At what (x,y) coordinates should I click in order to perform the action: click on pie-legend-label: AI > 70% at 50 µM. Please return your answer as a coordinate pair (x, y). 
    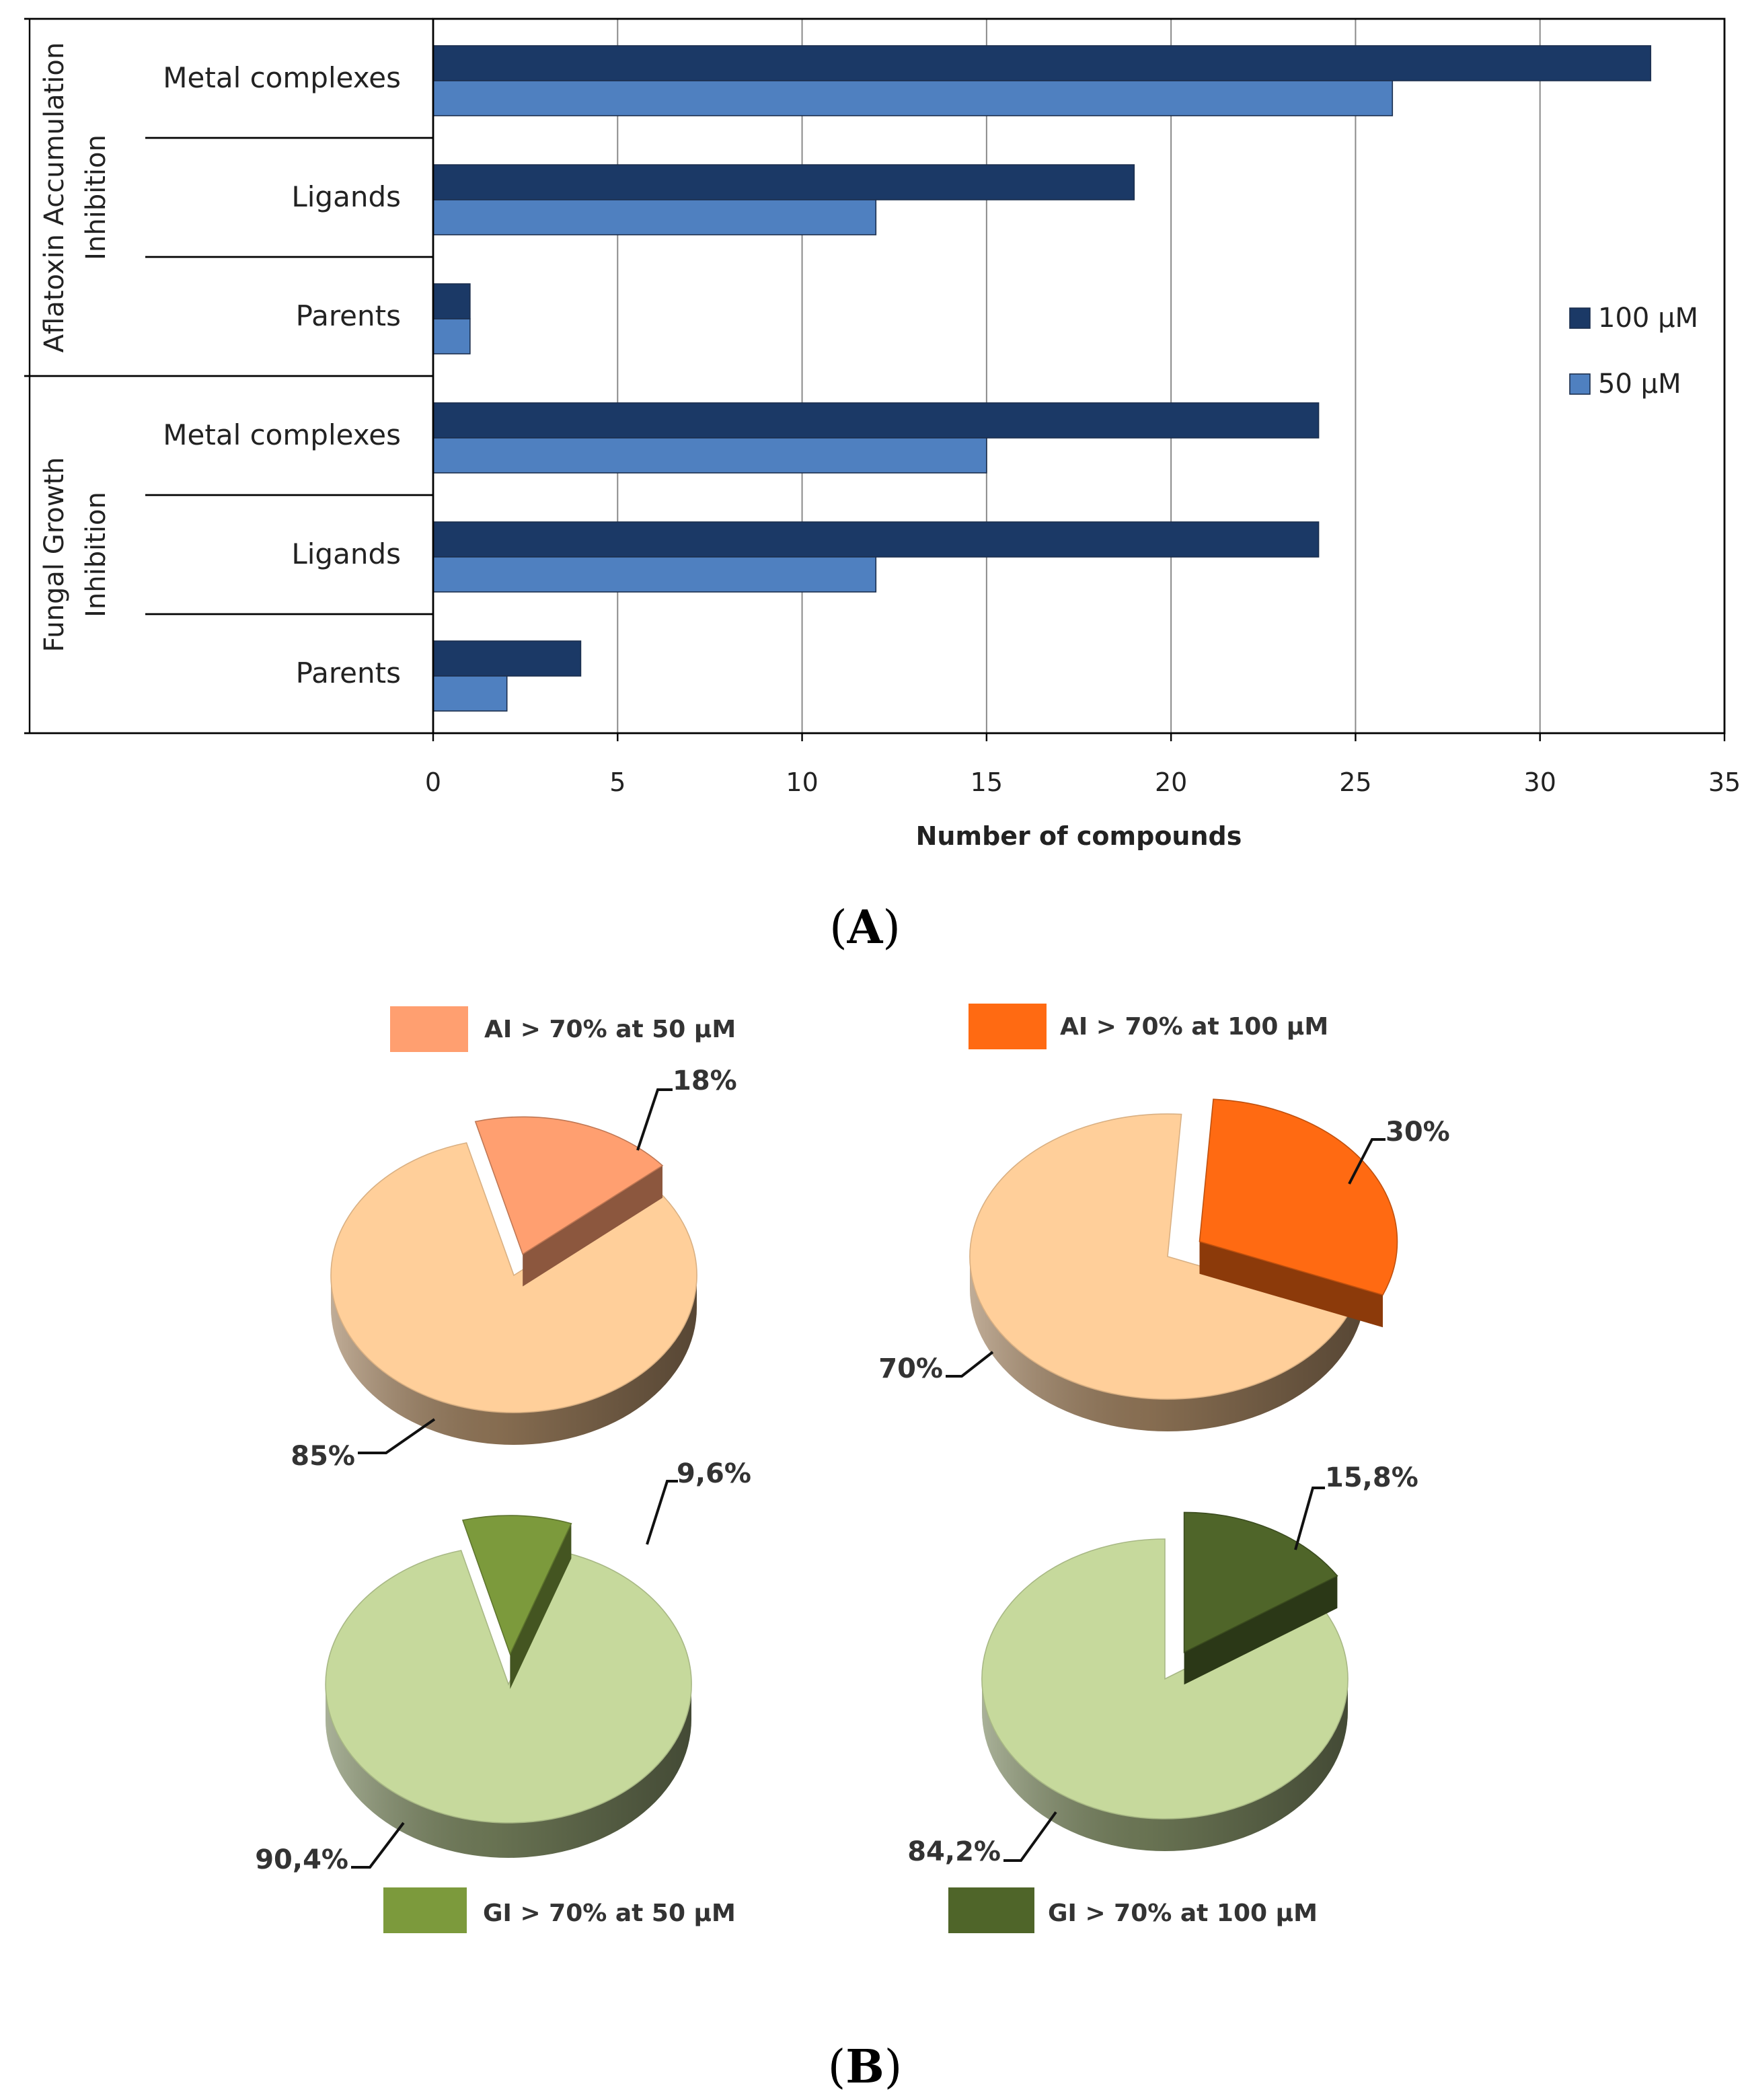
    Looking at the image, I should click on (610, 1029).